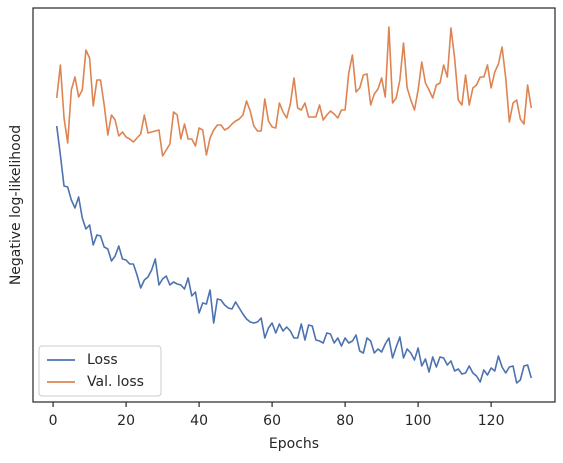 The image size is (563, 463). What do you see at coordinates (199, 421) in the screenshot?
I see `x-tick-label: 40` at bounding box center [199, 421].